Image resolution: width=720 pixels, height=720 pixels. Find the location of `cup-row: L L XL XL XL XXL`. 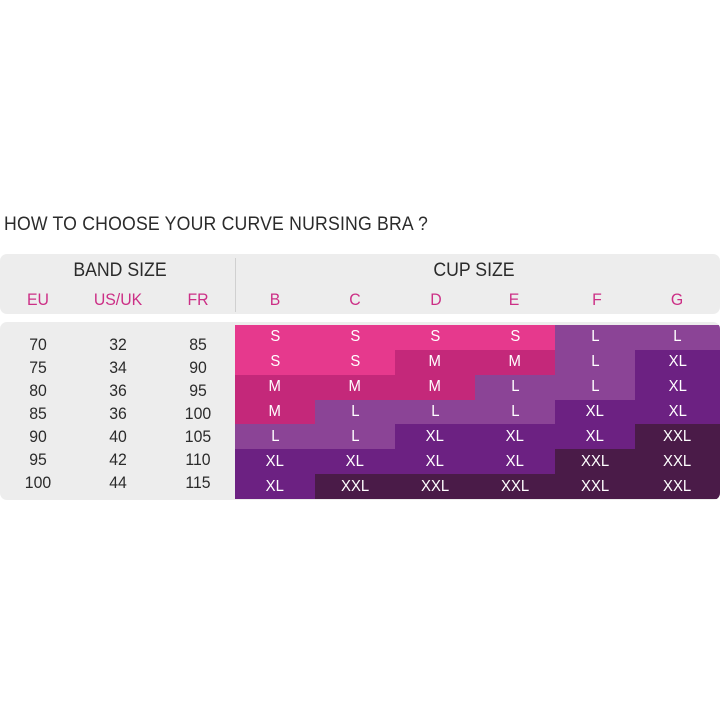

cup-row: L L XL XL XL XXL is located at coordinates (477, 437).